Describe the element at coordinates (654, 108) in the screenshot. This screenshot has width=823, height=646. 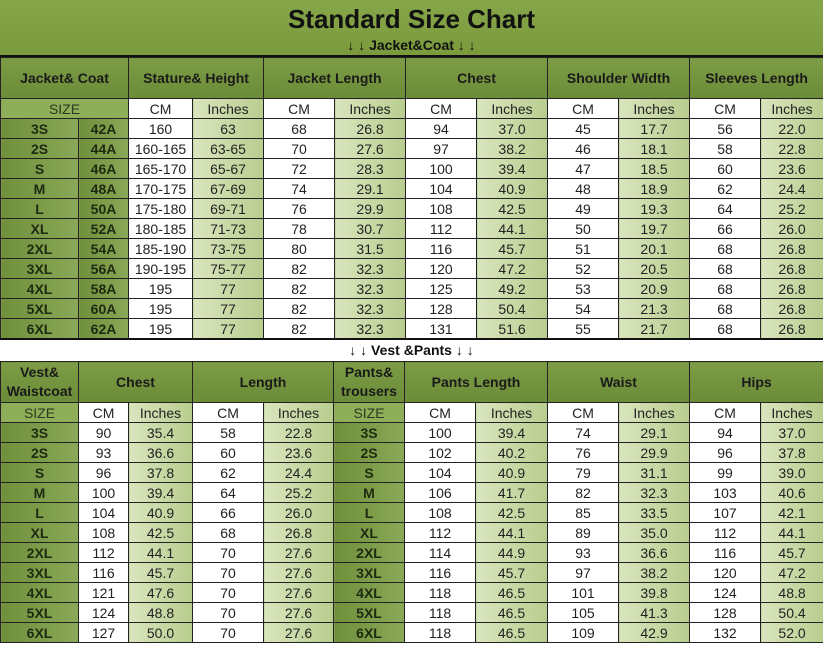
I see `unit-inches-label: Inches` at that location.